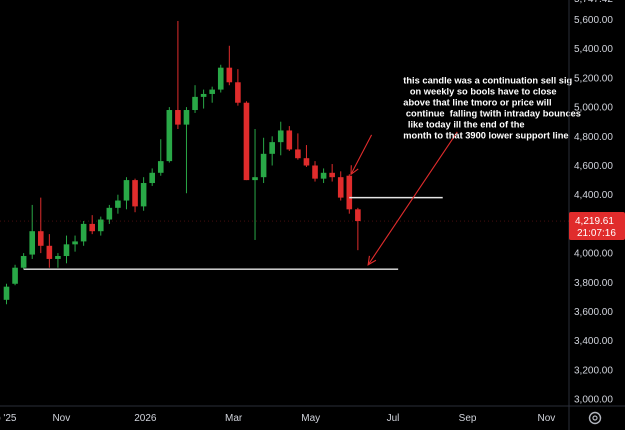 The image size is (625, 430). I want to click on price-tick-label: 5,200.00, so click(593, 78).